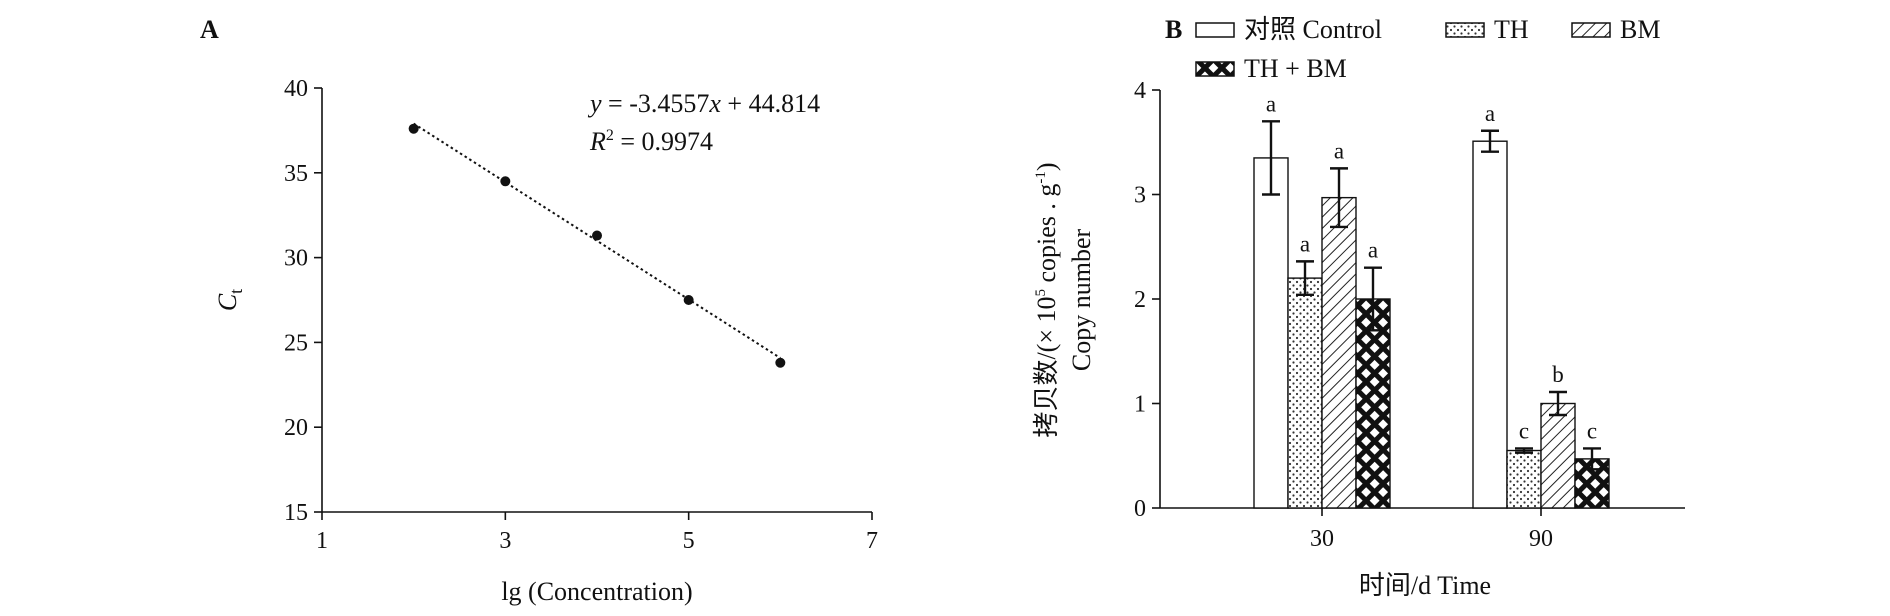  Describe the element at coordinates (1046, 299) in the screenshot. I see `panel-b-y-axis-title-line1: 拷贝数/(× 105 copies . g-1)` at that location.